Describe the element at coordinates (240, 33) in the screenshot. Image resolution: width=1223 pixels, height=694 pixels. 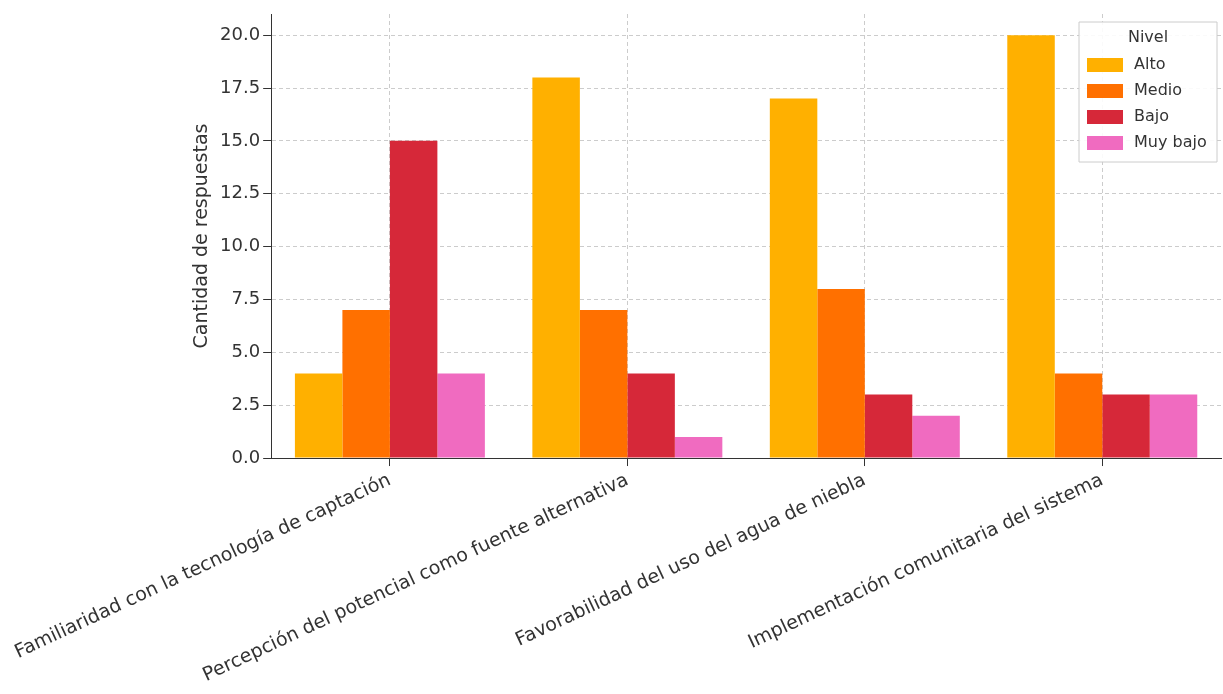
I see `y-tick-label: 20.0` at that location.